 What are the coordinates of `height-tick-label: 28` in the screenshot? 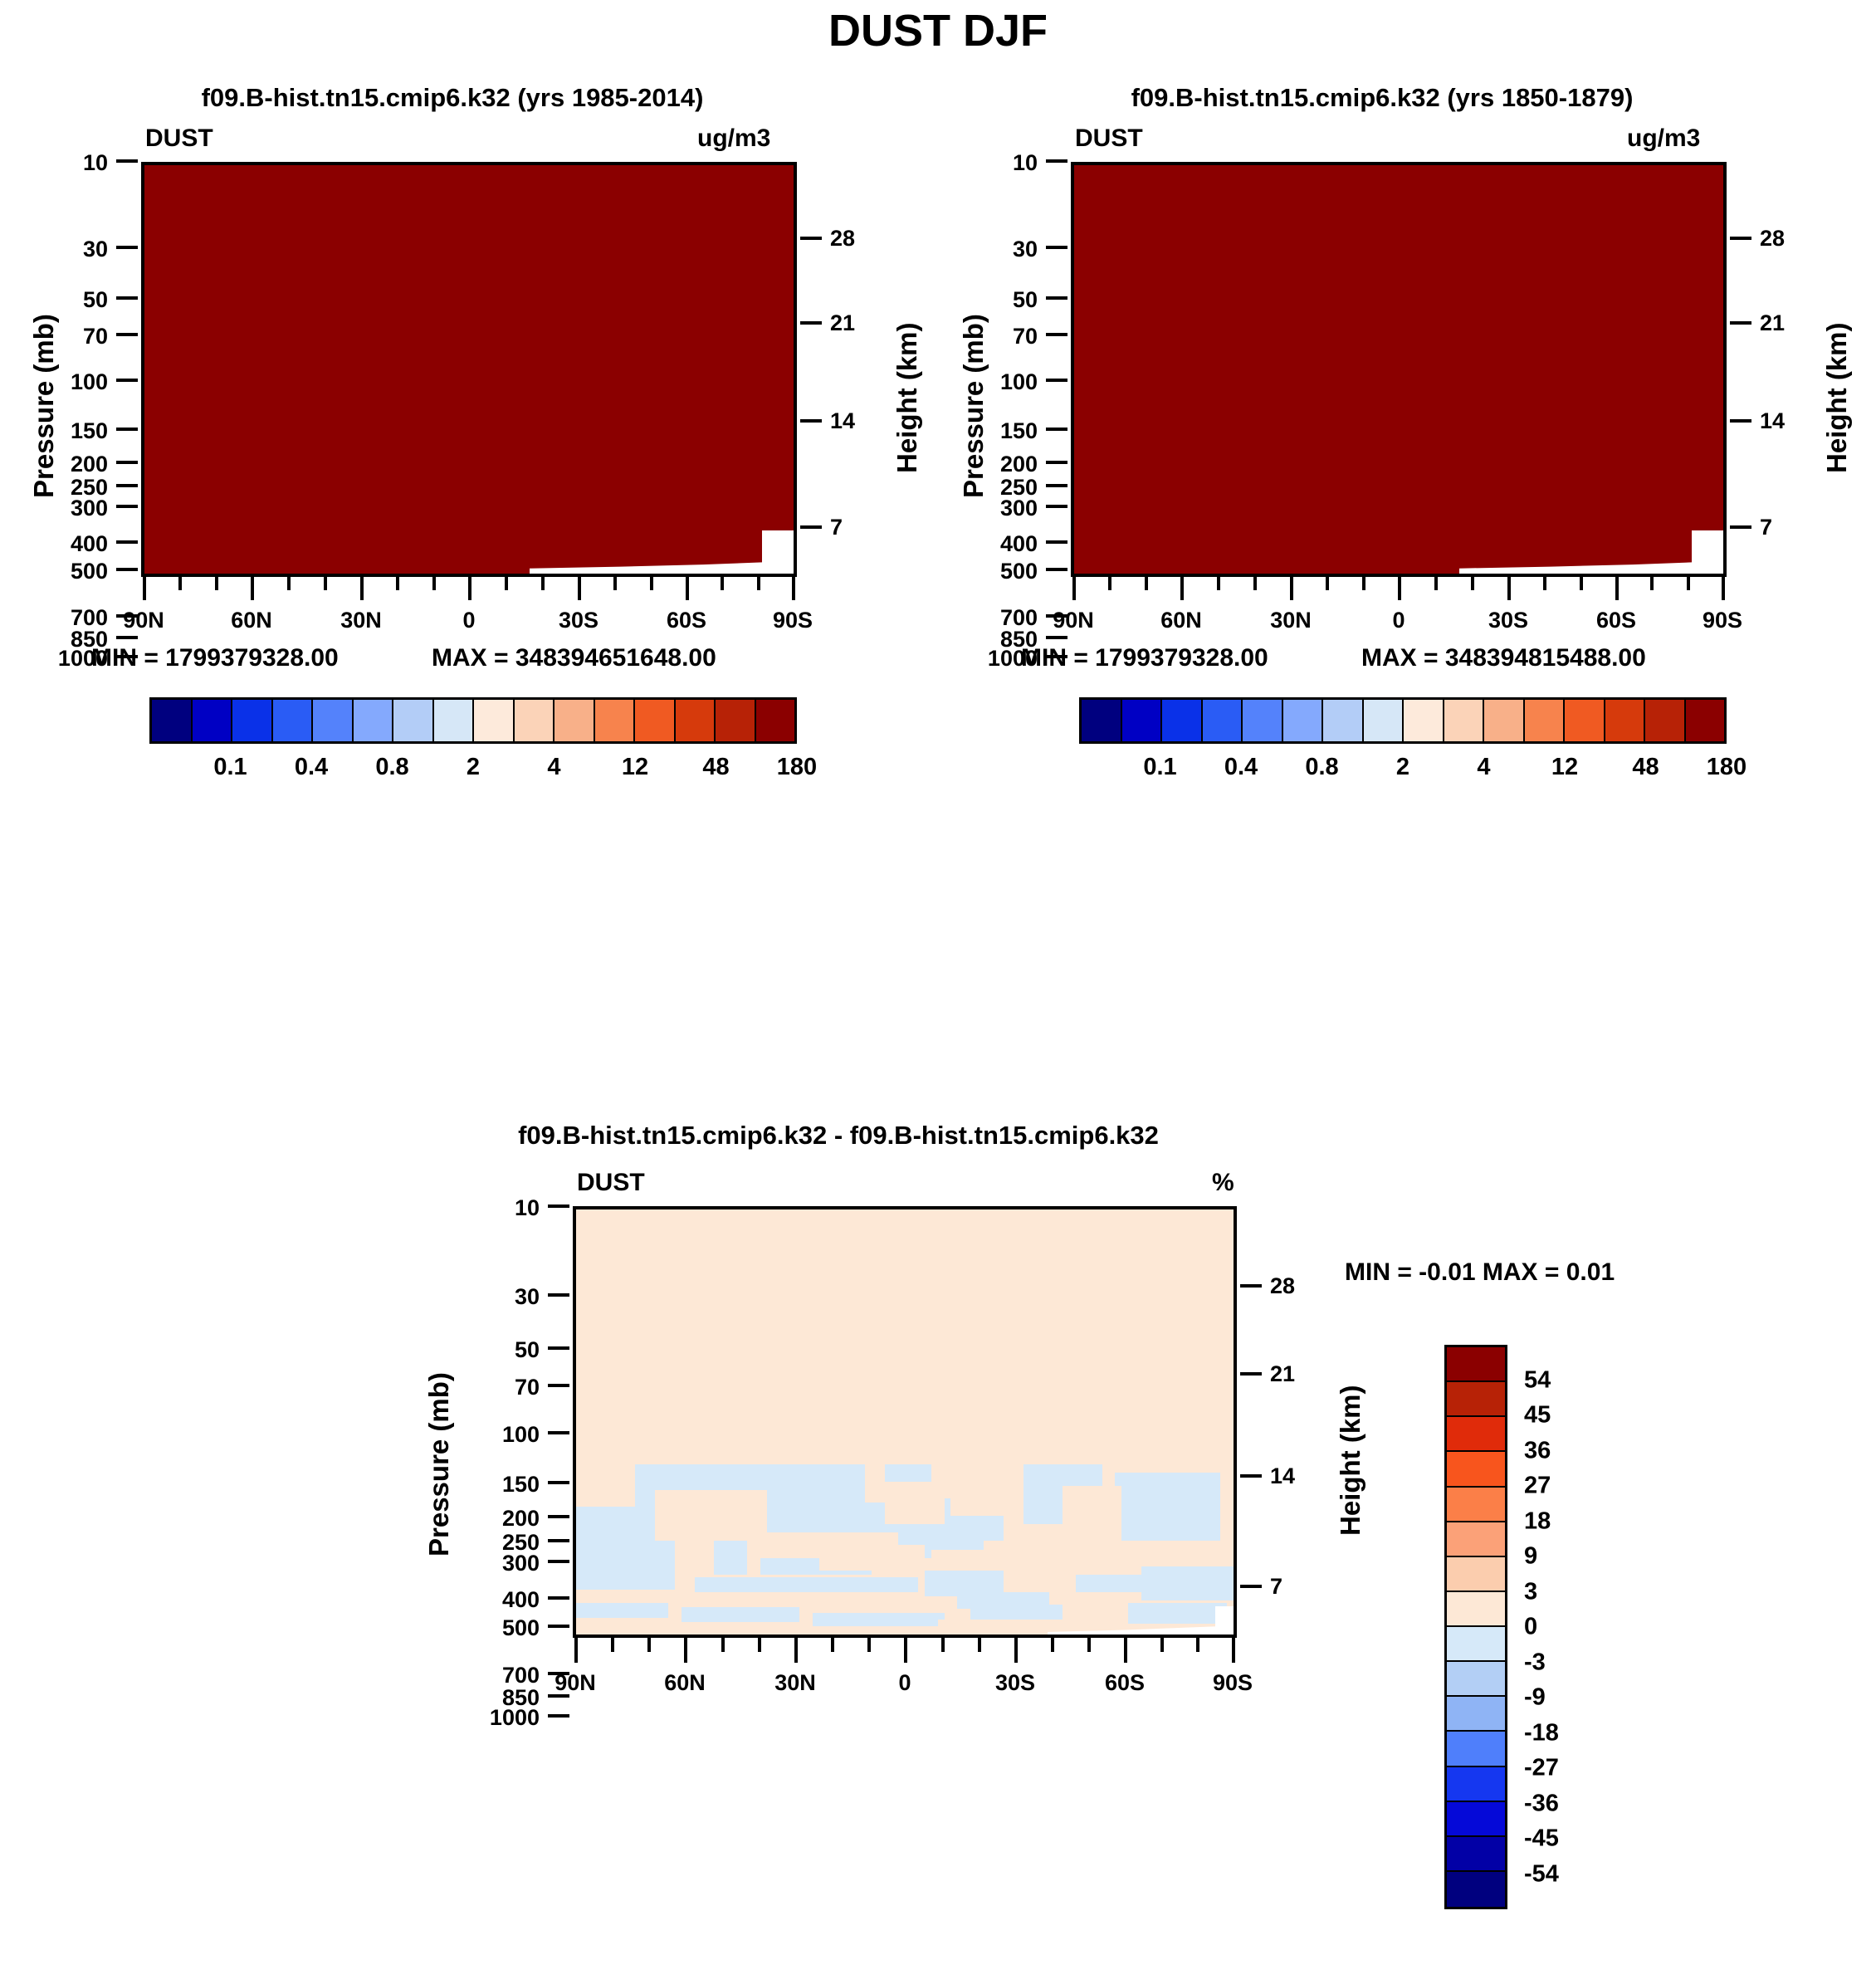 It's located at (843, 238).